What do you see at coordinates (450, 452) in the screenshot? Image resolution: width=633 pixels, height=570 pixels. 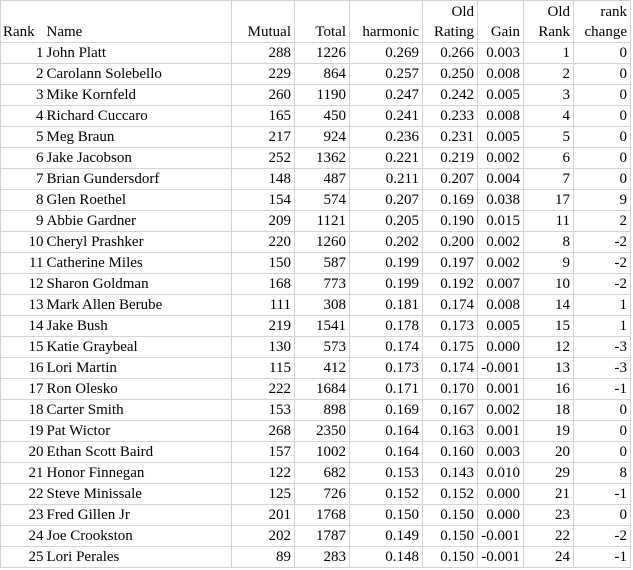 I see `cell: 0.160` at bounding box center [450, 452].